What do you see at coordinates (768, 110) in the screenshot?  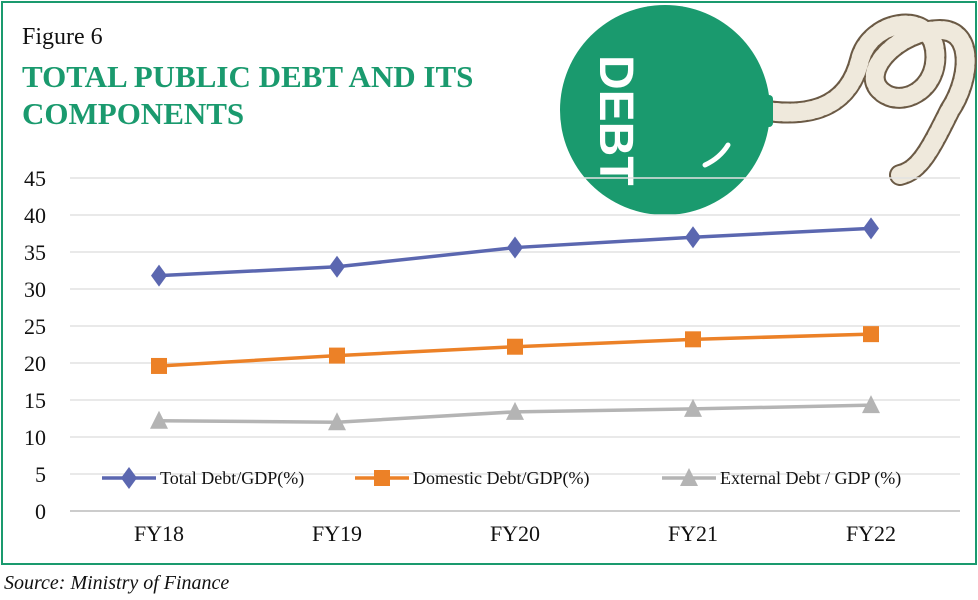 I see `debt-ball-illustration: DEBT` at bounding box center [768, 110].